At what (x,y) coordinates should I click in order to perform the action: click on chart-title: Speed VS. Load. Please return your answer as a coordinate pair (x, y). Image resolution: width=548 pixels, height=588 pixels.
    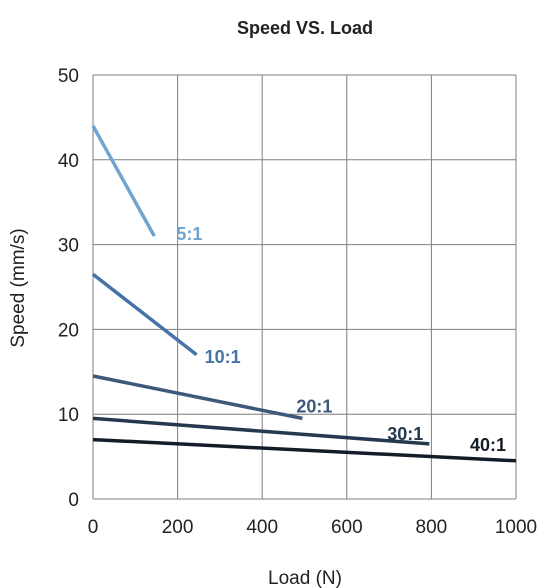
    Looking at the image, I should click on (305, 28).